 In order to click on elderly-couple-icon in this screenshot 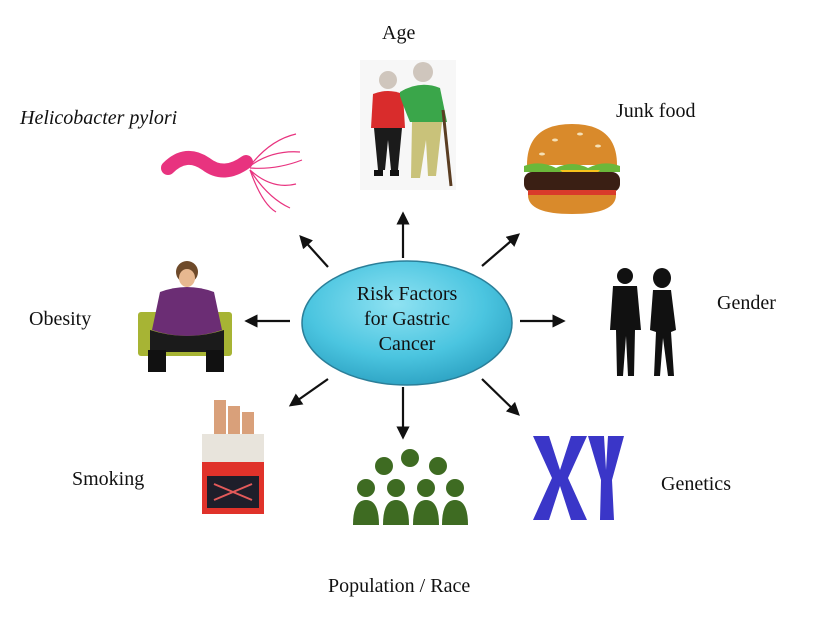, I will do `click(408, 125)`.